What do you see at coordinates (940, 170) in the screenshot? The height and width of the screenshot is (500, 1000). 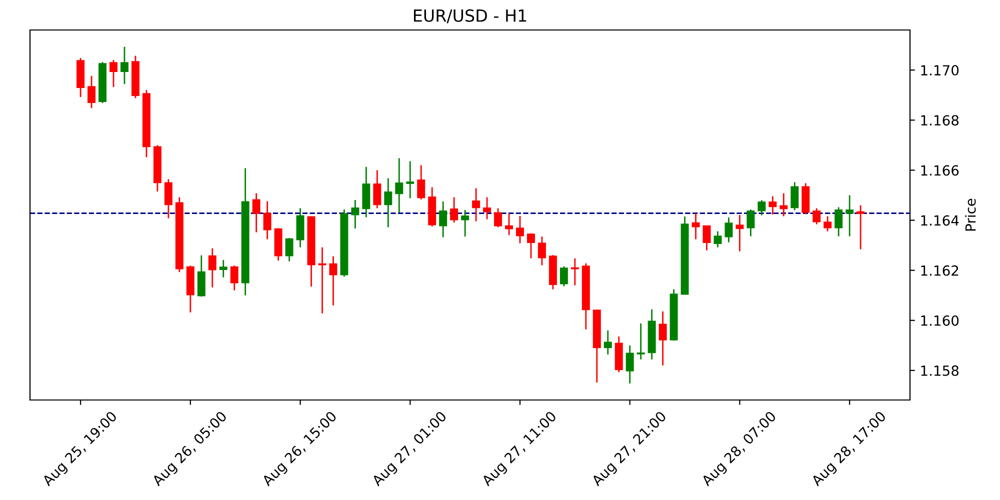 I see `y-tick-label: 1.166` at bounding box center [940, 170].